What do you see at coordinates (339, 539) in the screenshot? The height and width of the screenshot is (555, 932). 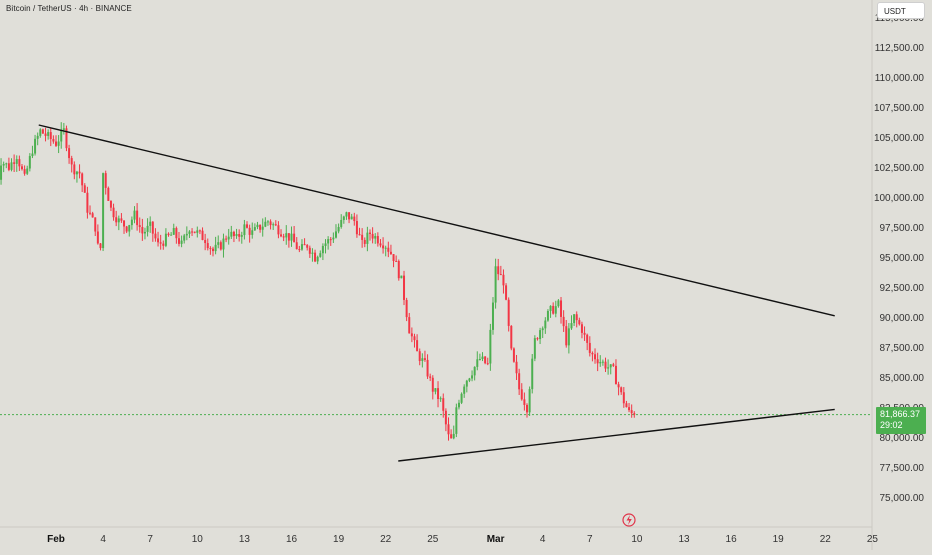 I see `x-tick-label: 19` at bounding box center [339, 539].